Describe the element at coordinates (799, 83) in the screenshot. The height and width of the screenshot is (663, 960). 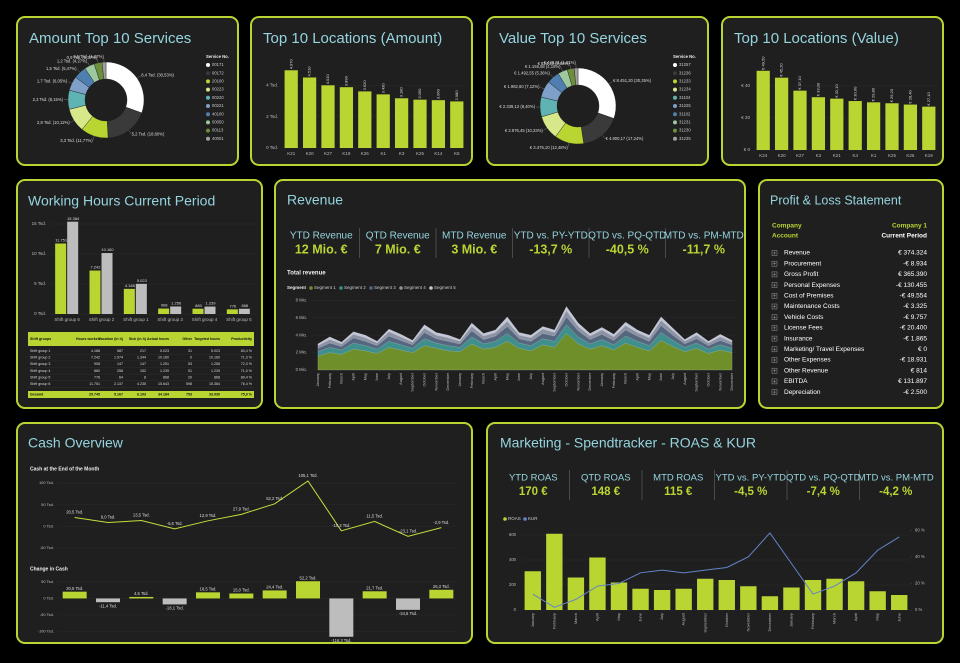
I see `value-label: € 37,10` at that location.